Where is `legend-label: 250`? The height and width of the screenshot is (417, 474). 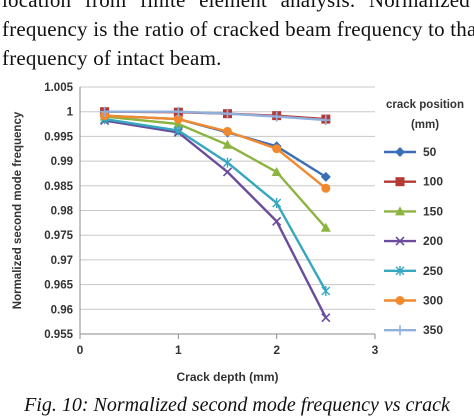 legend-label: 250 is located at coordinates (433, 271).